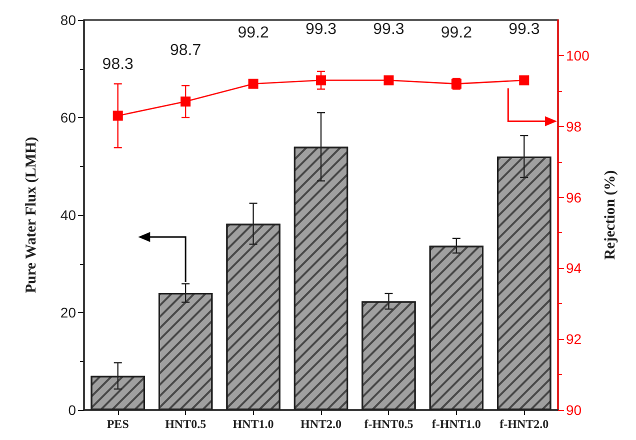  What do you see at coordinates (118, 424) in the screenshot?
I see `x-tick-label: PES` at bounding box center [118, 424].